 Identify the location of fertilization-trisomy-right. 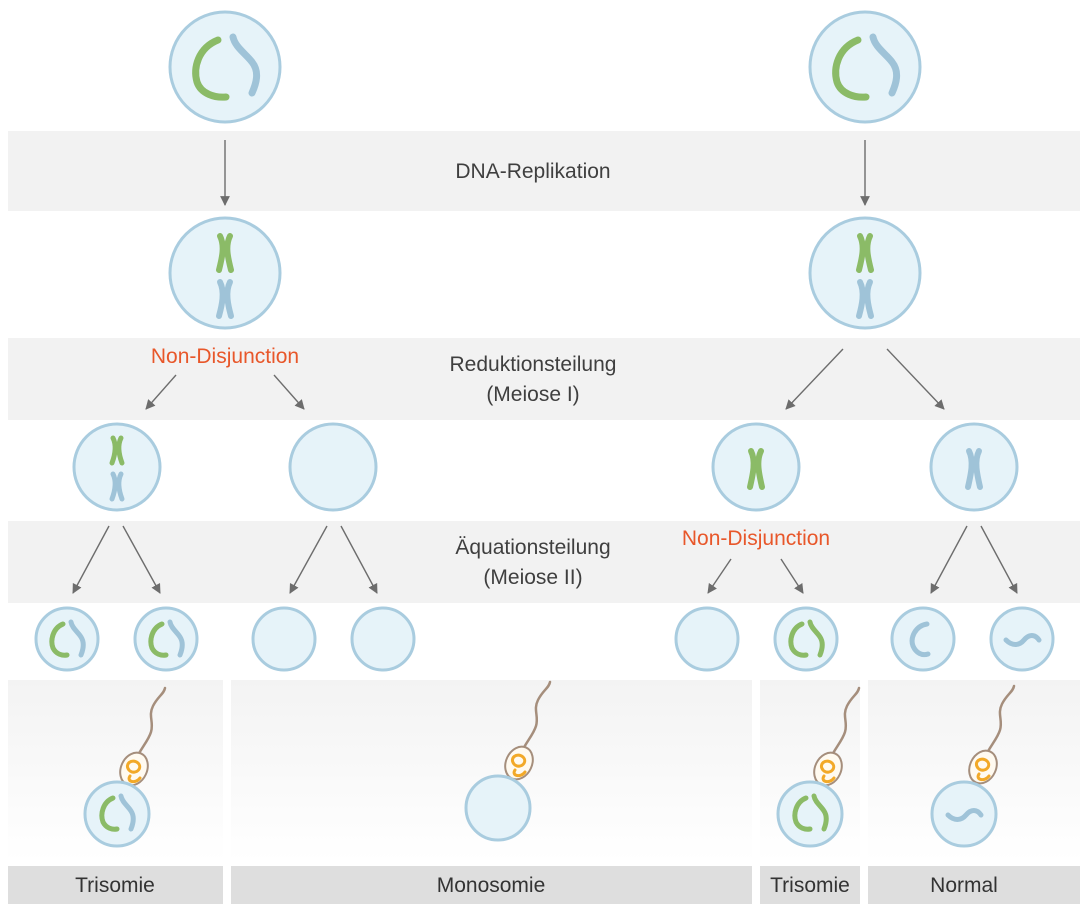
(818, 767).